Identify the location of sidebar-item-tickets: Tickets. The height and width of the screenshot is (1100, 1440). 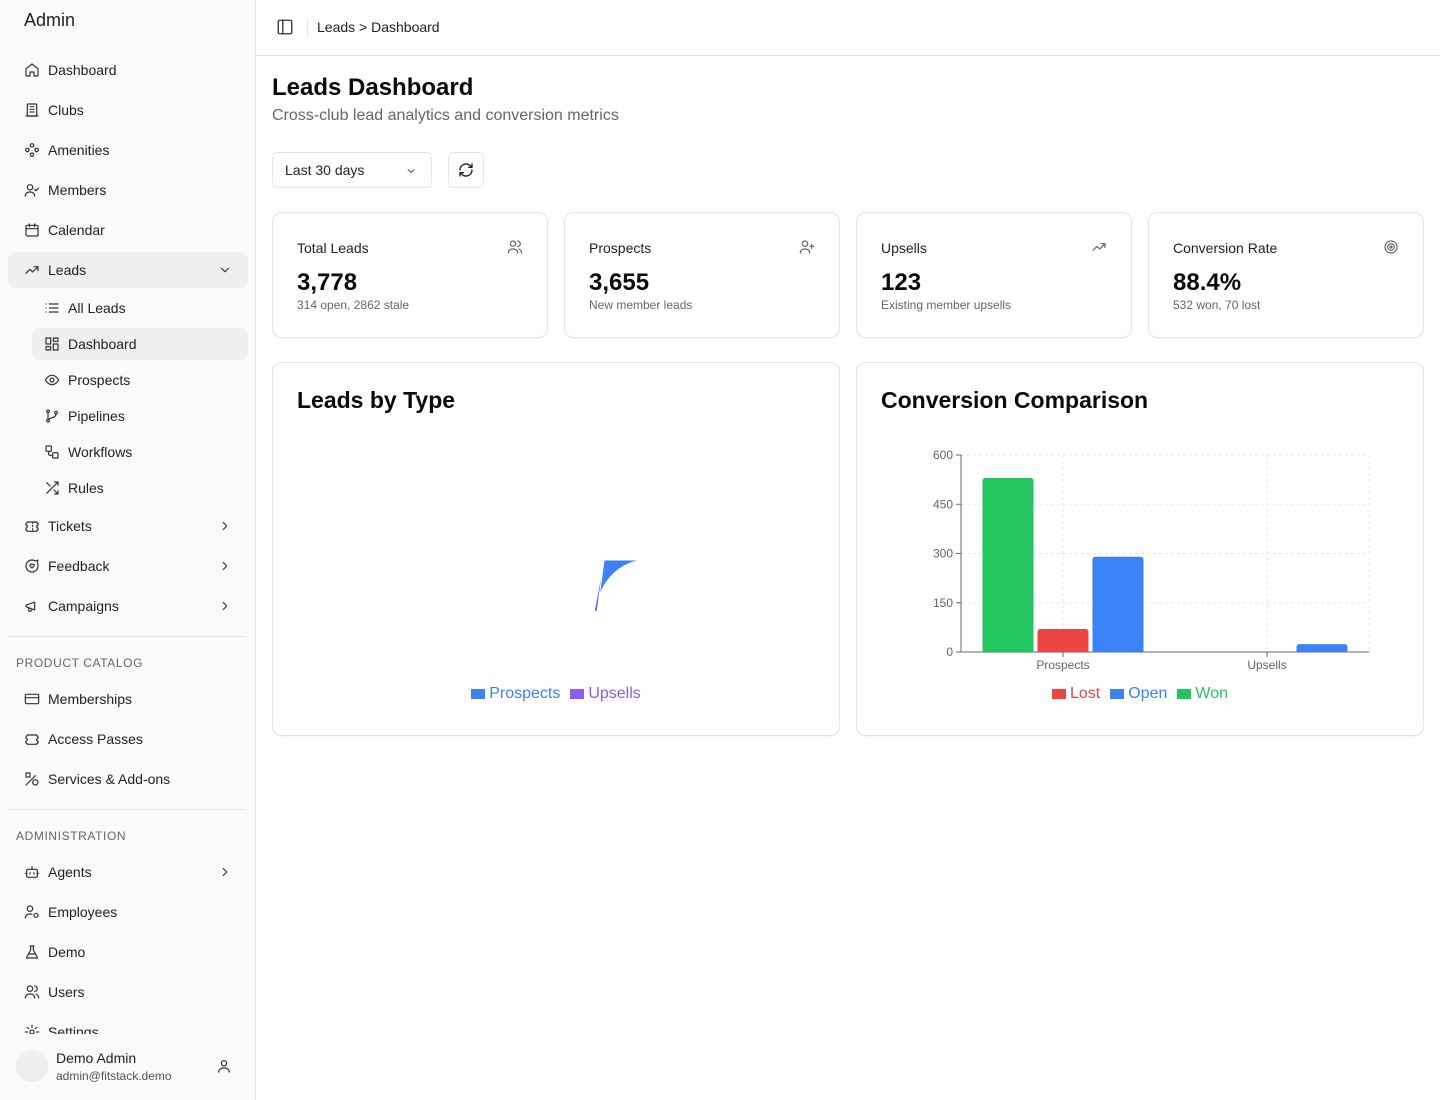
(128, 526).